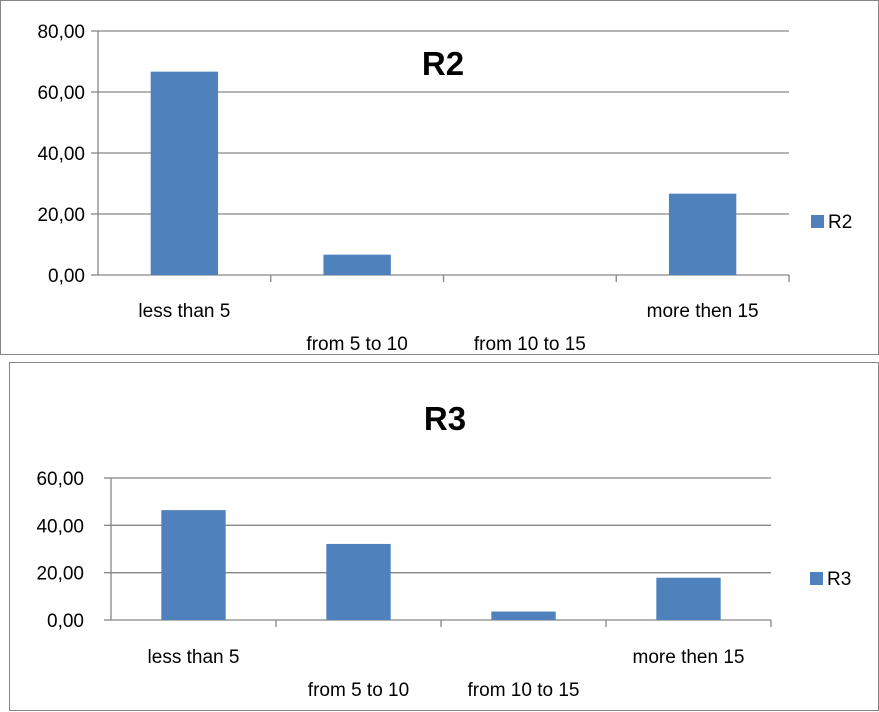 The image size is (879, 712). What do you see at coordinates (445, 418) in the screenshot?
I see `chart-title: R3` at bounding box center [445, 418].